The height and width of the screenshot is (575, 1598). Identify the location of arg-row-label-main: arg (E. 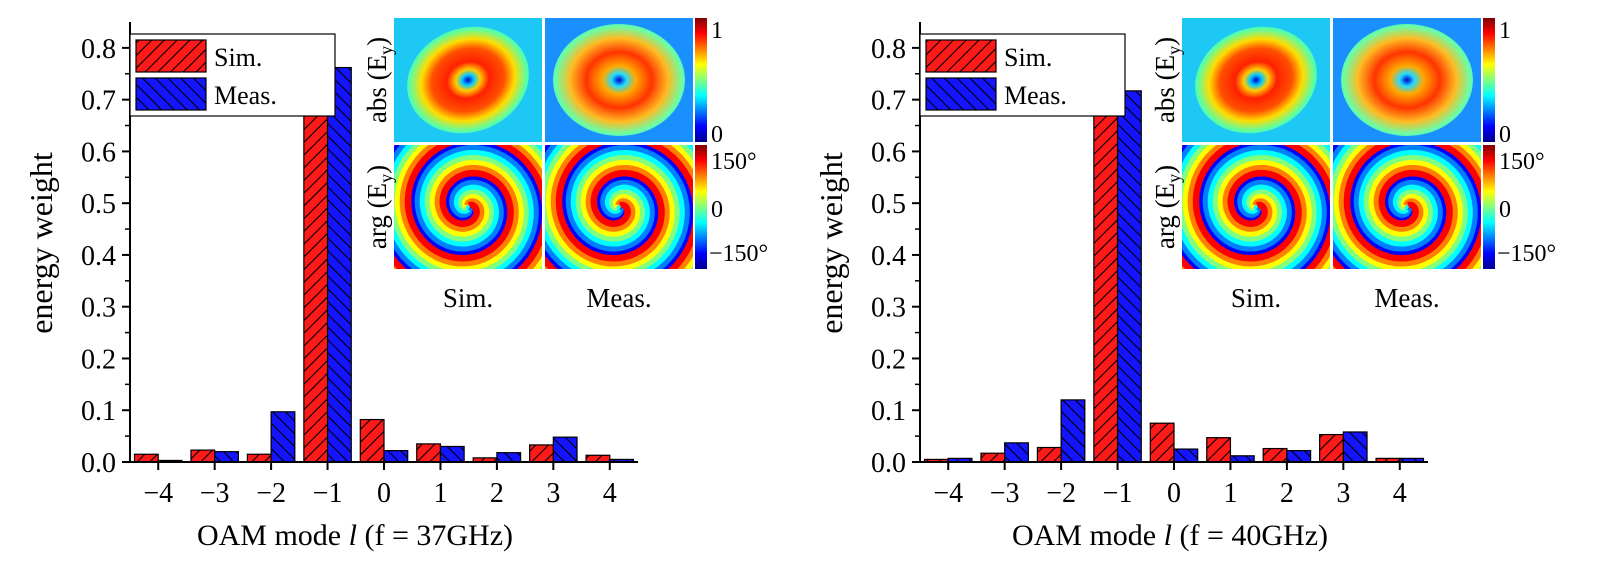
(1165, 216).